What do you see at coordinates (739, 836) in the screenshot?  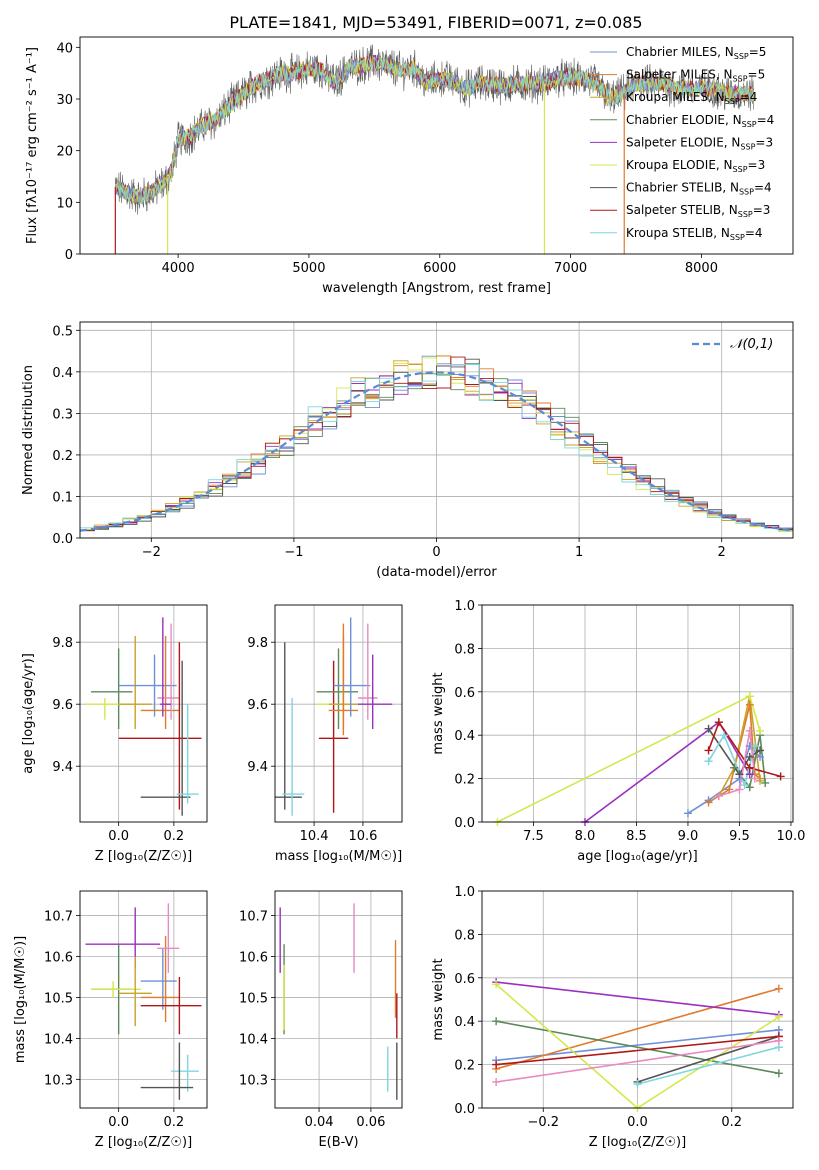 I see `x-tick-label: 9.5` at bounding box center [739, 836].